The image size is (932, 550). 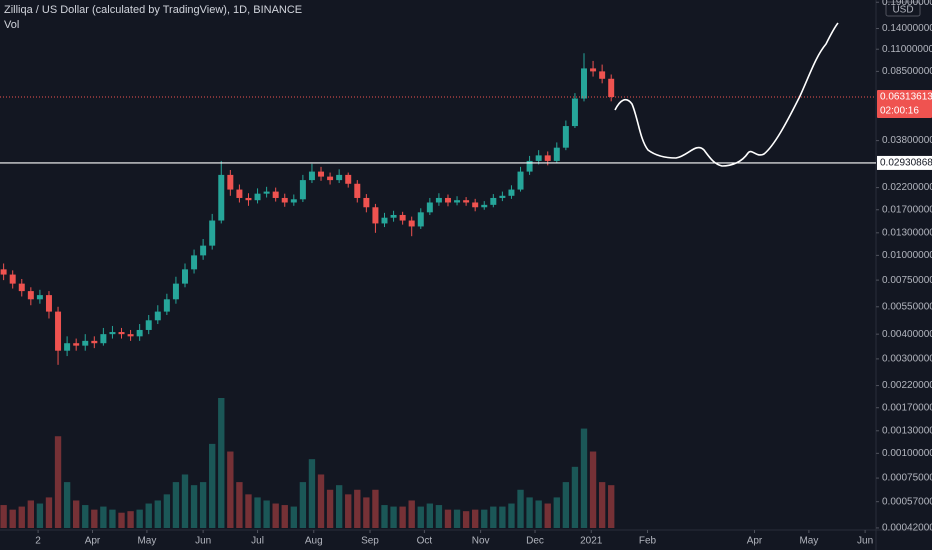 I want to click on horizontal-line-label-box, so click(x=904, y=162).